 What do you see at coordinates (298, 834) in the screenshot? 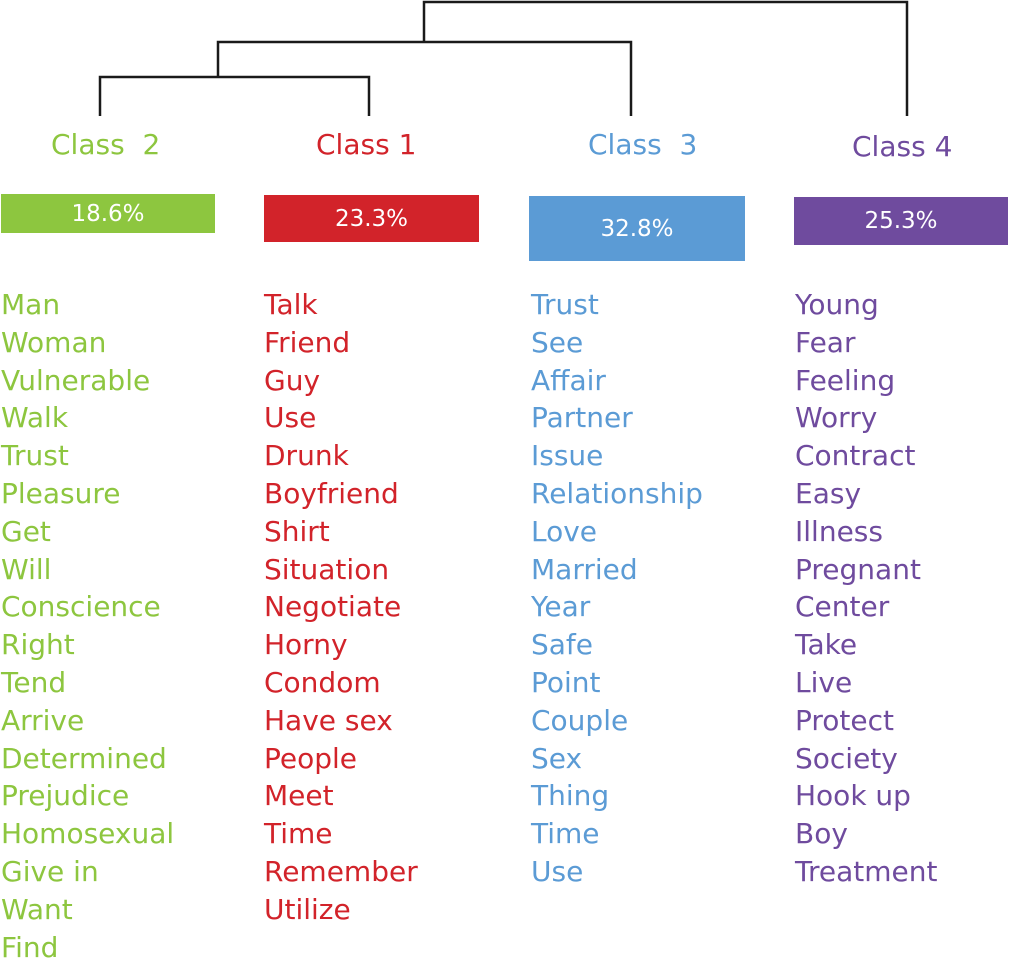
I see `class-1-word: Time` at bounding box center [298, 834].